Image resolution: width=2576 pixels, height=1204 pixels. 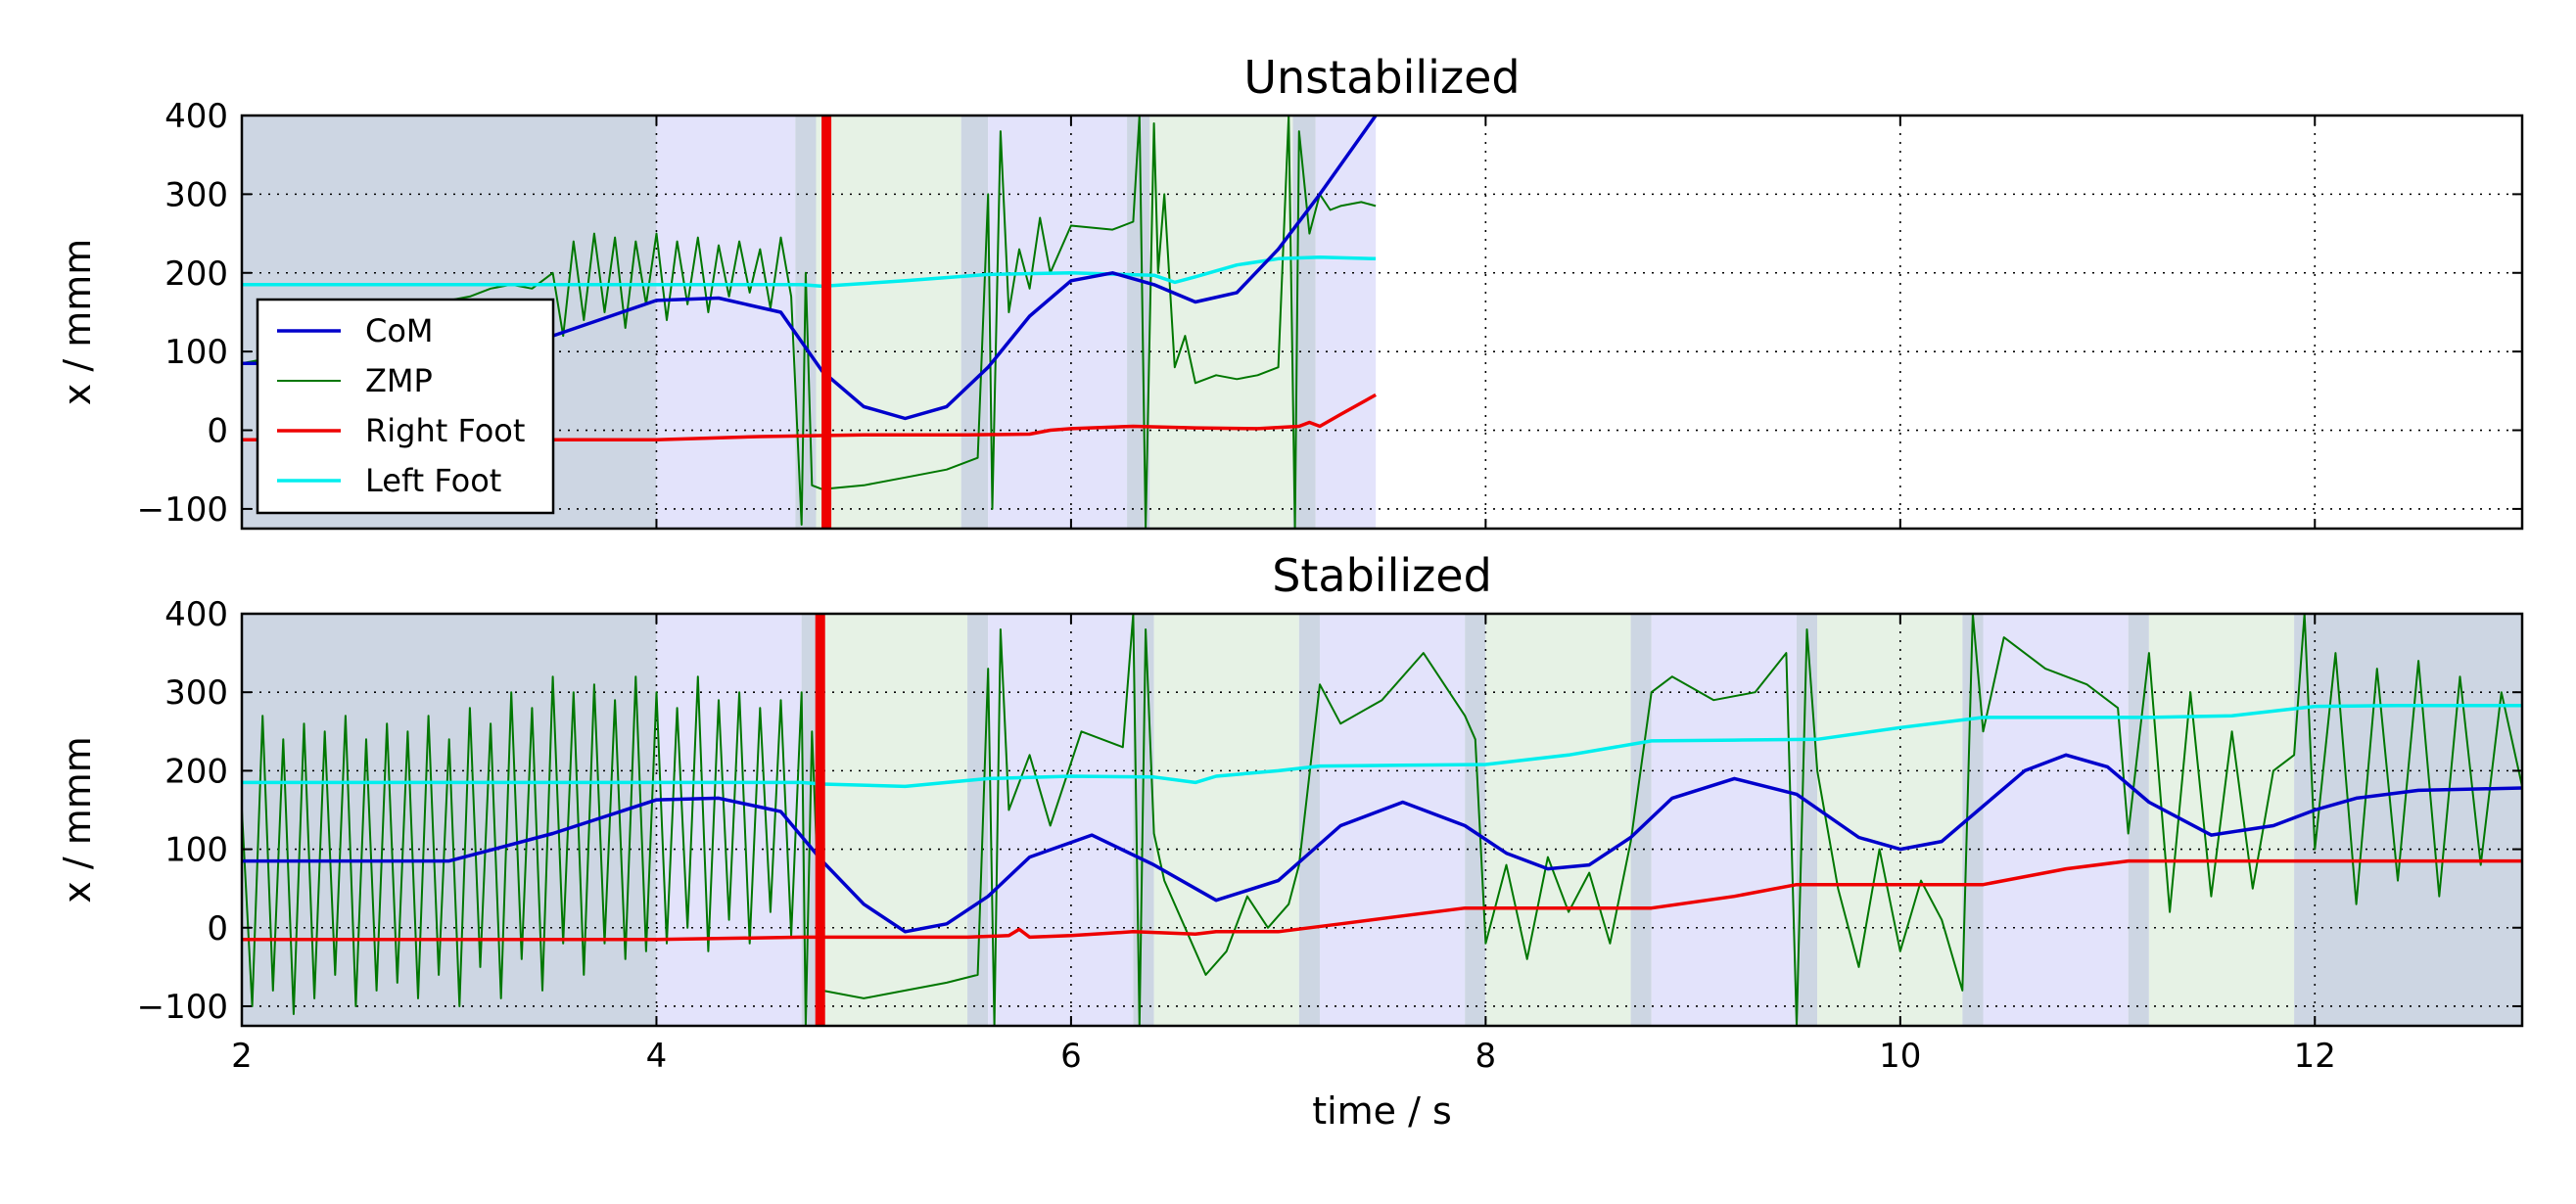 I want to click on legend-box, so click(x=405, y=406).